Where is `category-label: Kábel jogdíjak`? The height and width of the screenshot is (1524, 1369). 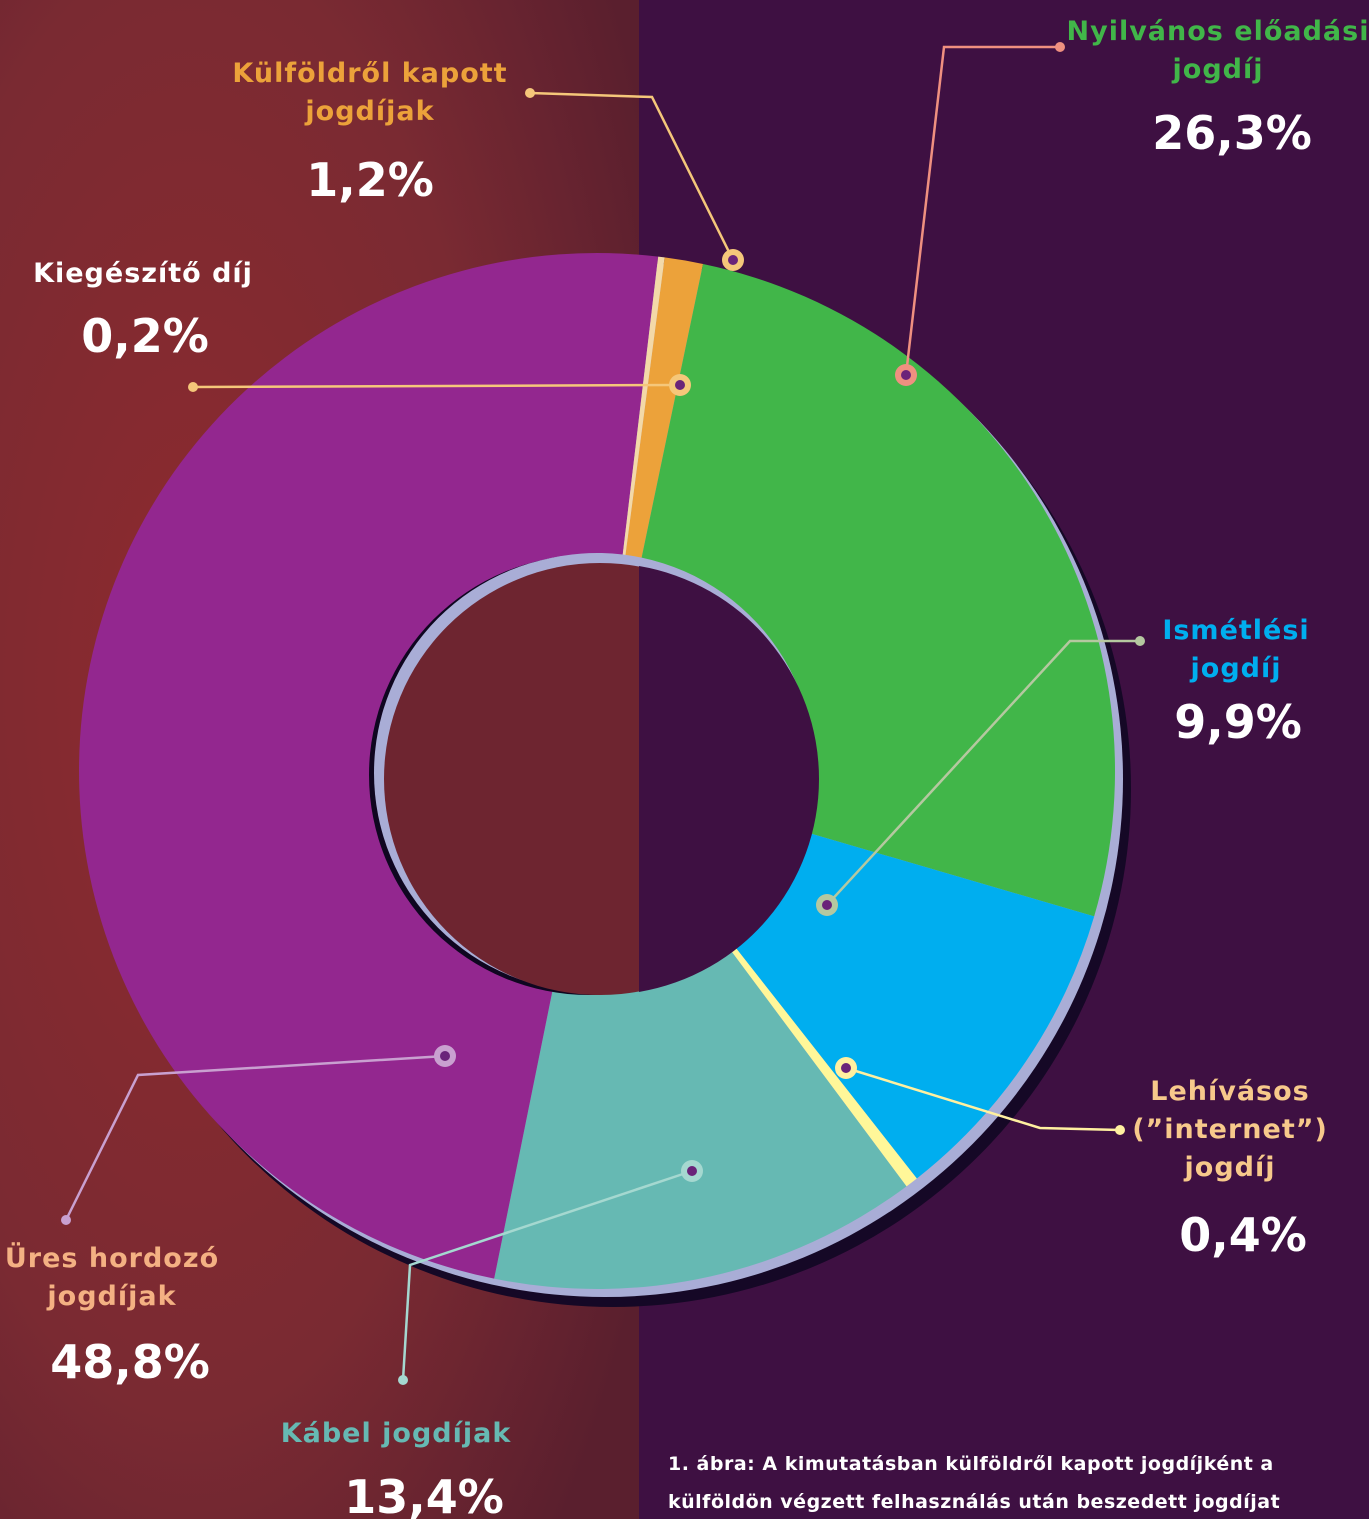
category-label: Kábel jogdíjak is located at coordinates (396, 1433).